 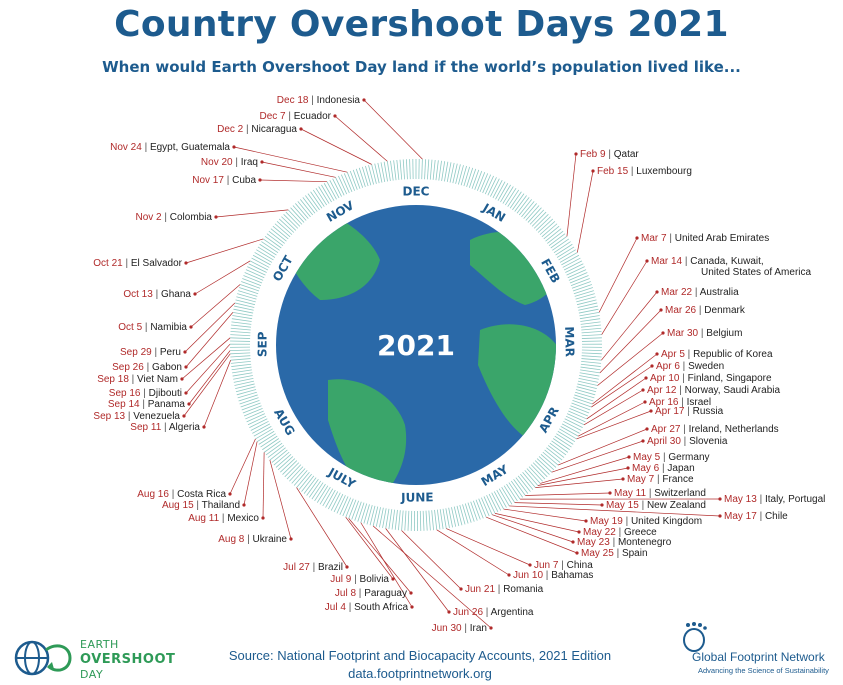 I want to click on label-text: May 22 | Greece, so click(x=620, y=532).